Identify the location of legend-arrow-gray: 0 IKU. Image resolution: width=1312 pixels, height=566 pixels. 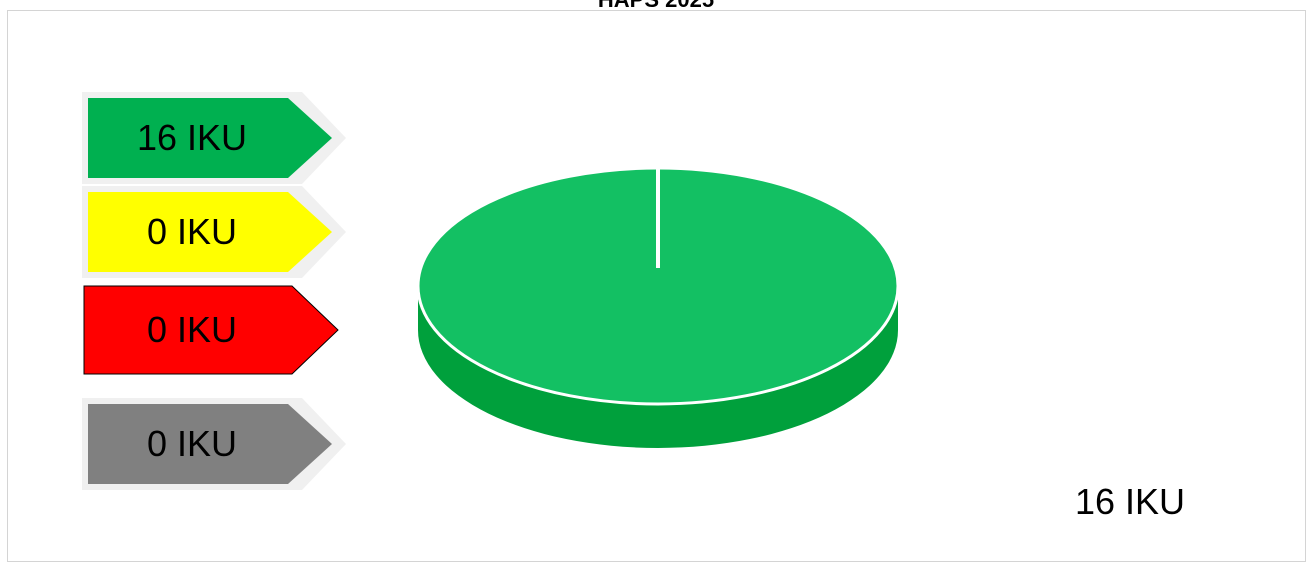
(214, 444).